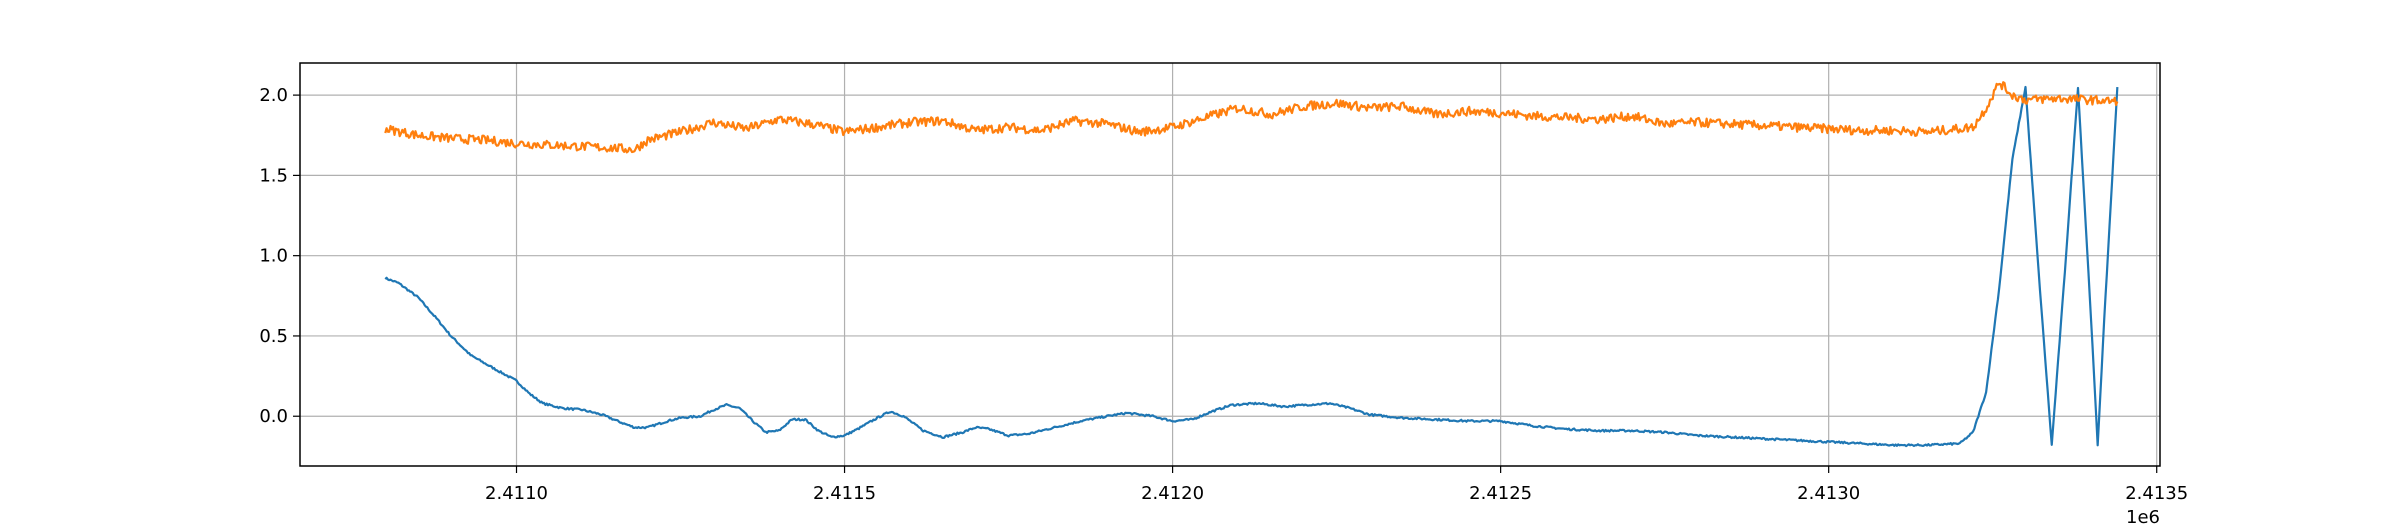  I want to click on x-axis: 2.4110 2.4115 2.4120 2.4125 2.4130 2.4135, so click(1336, 485).